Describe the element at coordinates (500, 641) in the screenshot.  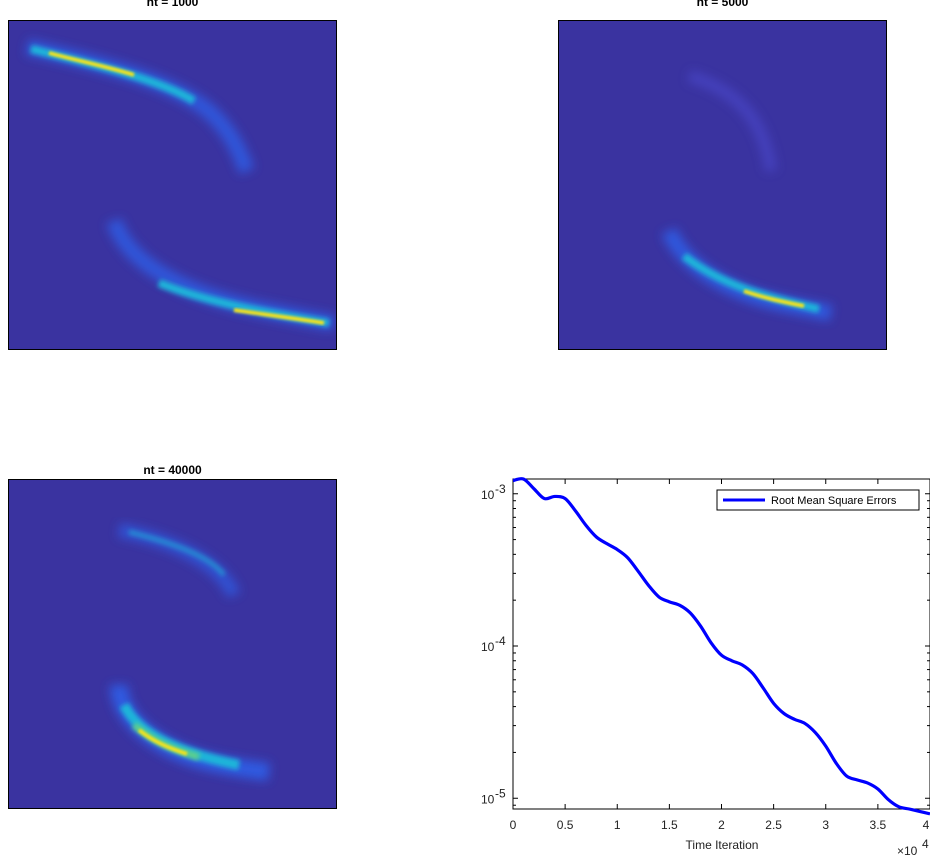
I see `y-tick-label-exponent: -4` at that location.